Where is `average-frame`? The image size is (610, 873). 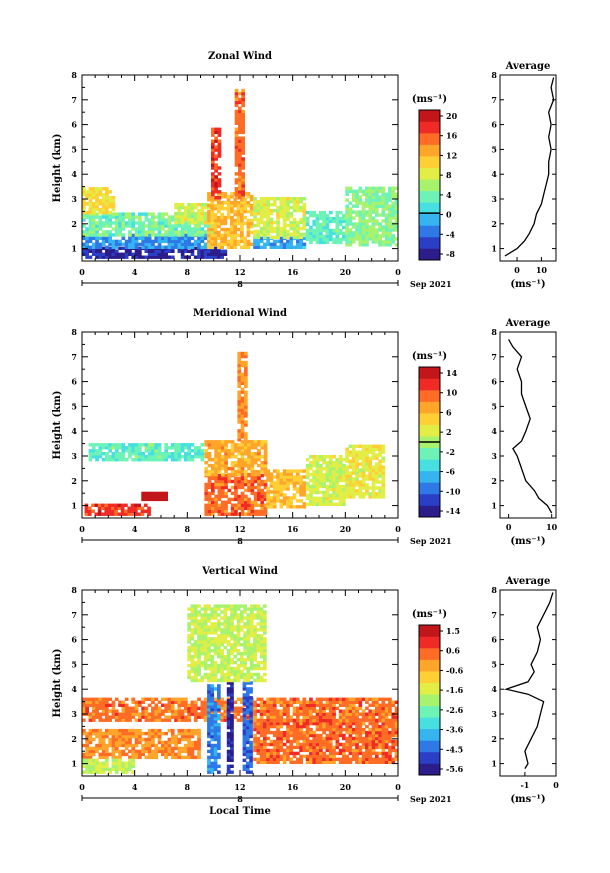
average-frame is located at coordinates (528, 168).